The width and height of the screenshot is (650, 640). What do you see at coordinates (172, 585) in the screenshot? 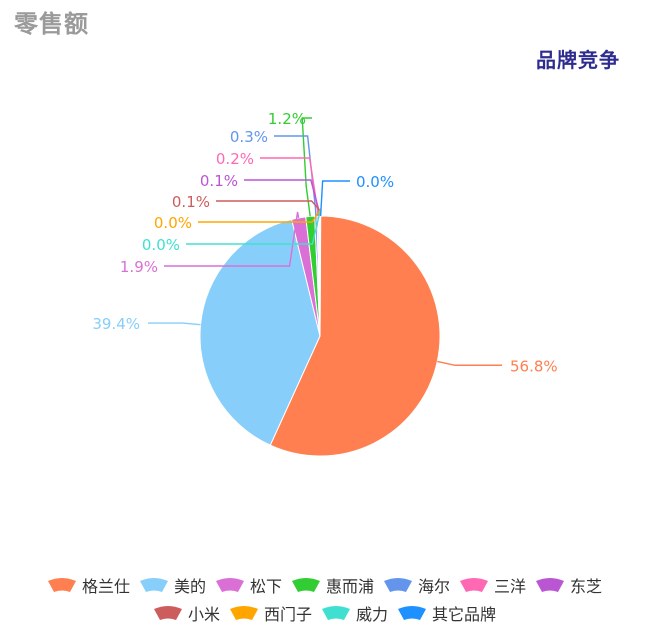
I see `legend-item: 美的` at bounding box center [172, 585].